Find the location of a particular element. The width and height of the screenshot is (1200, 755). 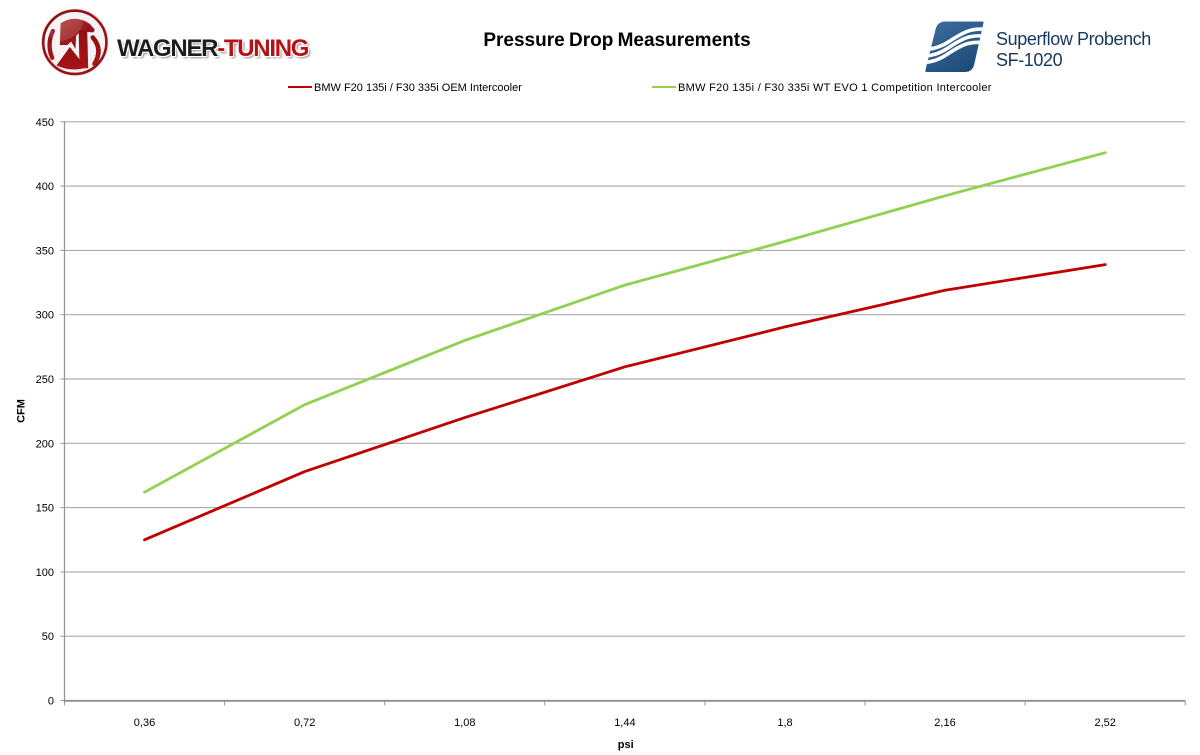

svg-text: 0,72 is located at coordinates (304, 723).